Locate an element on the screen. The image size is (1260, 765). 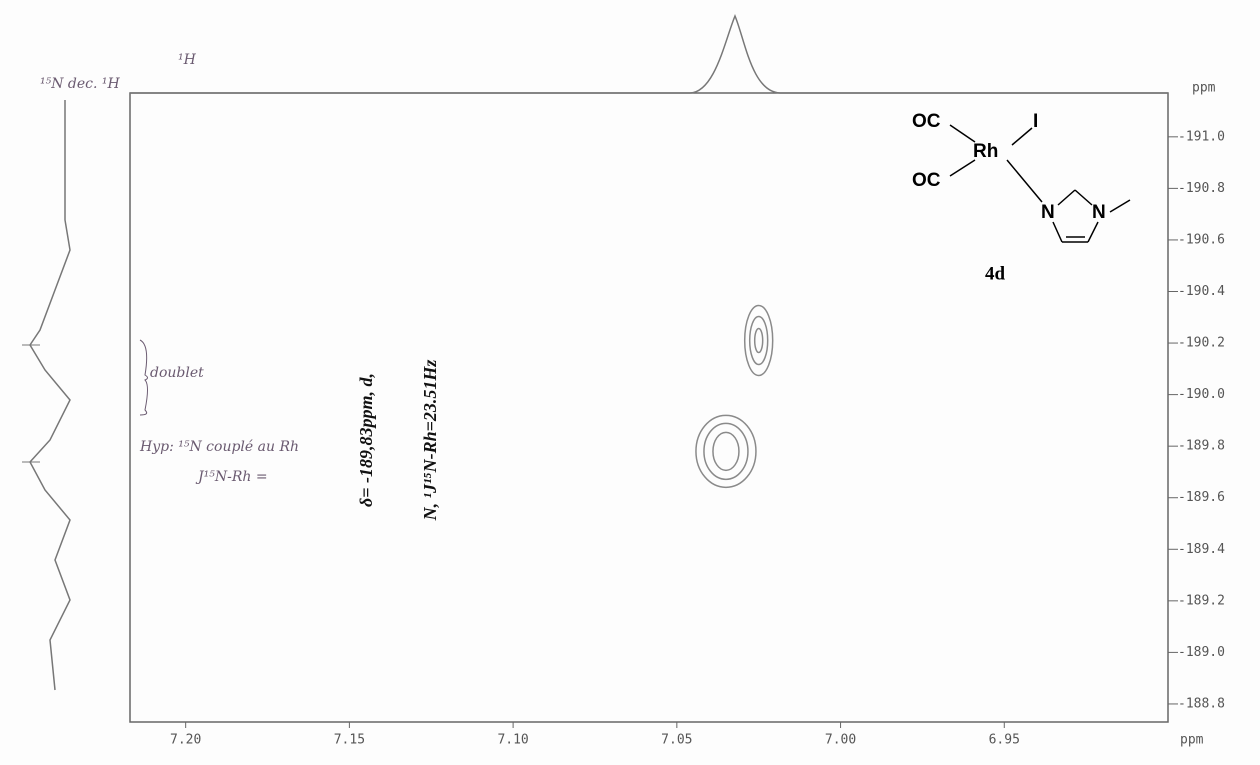
top-projection is located at coordinates (649, 54).